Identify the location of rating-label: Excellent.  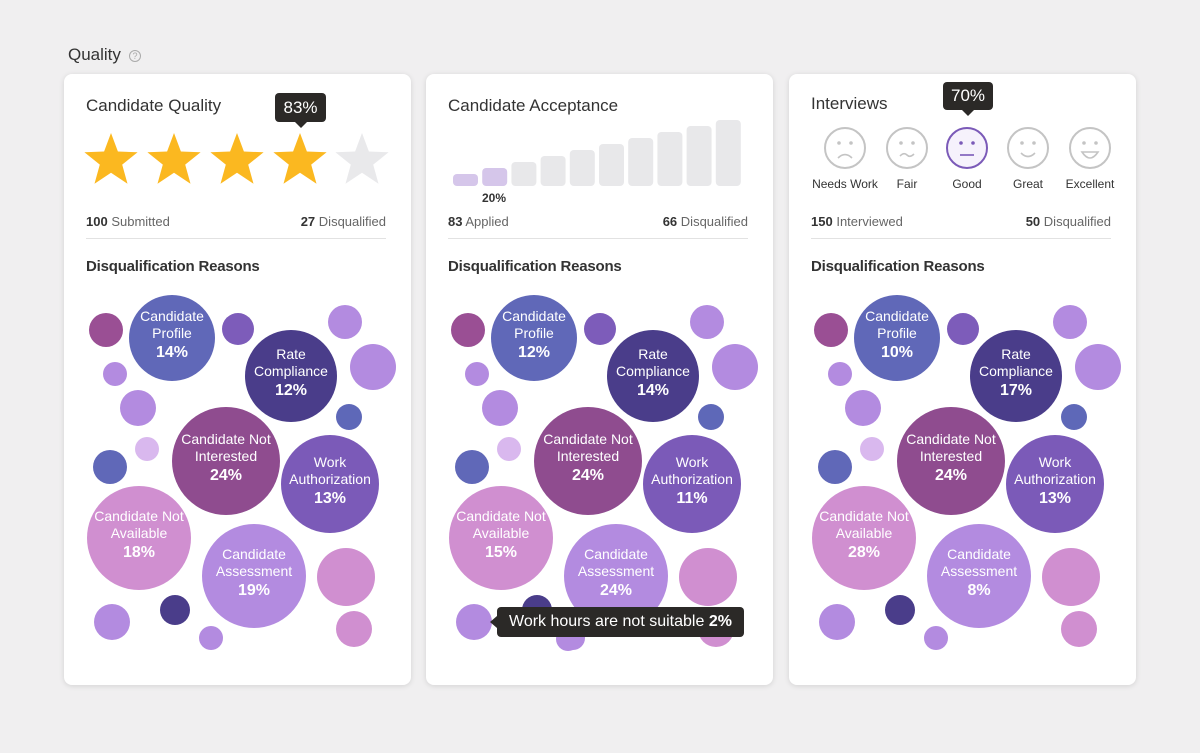
(1090, 184).